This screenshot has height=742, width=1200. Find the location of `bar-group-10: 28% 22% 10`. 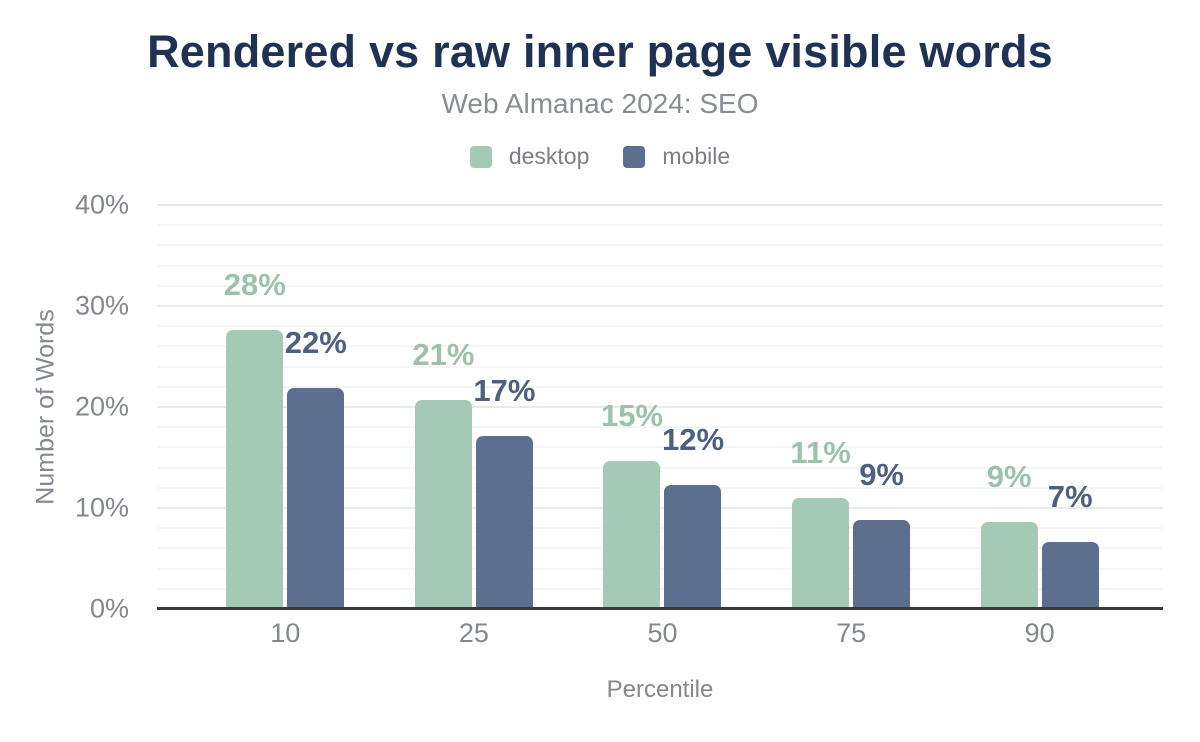

bar-group-10: 28% 22% 10 is located at coordinates (285, 426).